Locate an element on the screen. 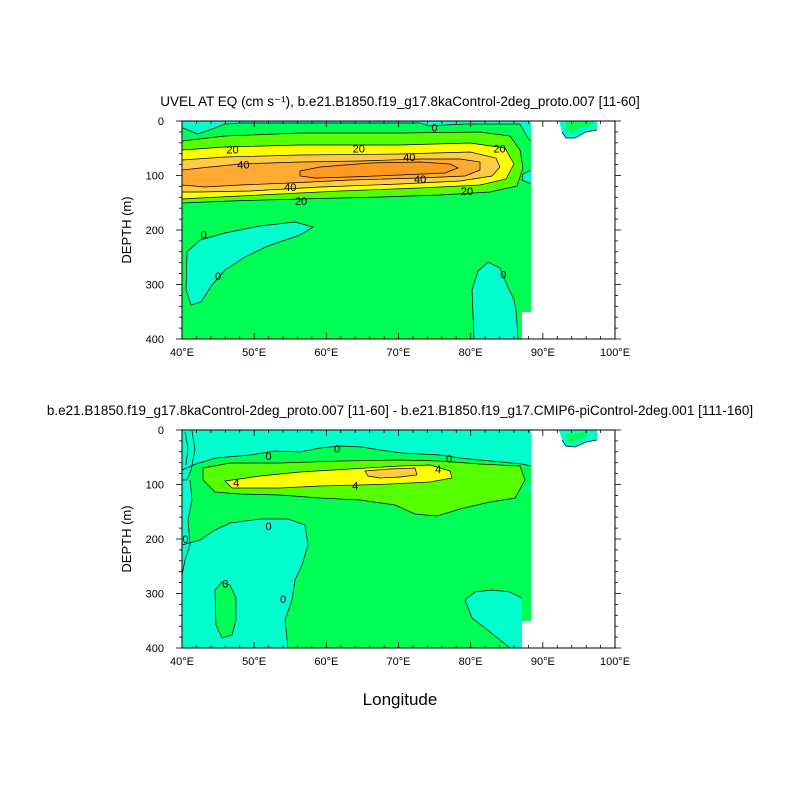 The width and height of the screenshot is (800, 800). bottom-fill-edge-cyan is located at coordinates (527, 488).